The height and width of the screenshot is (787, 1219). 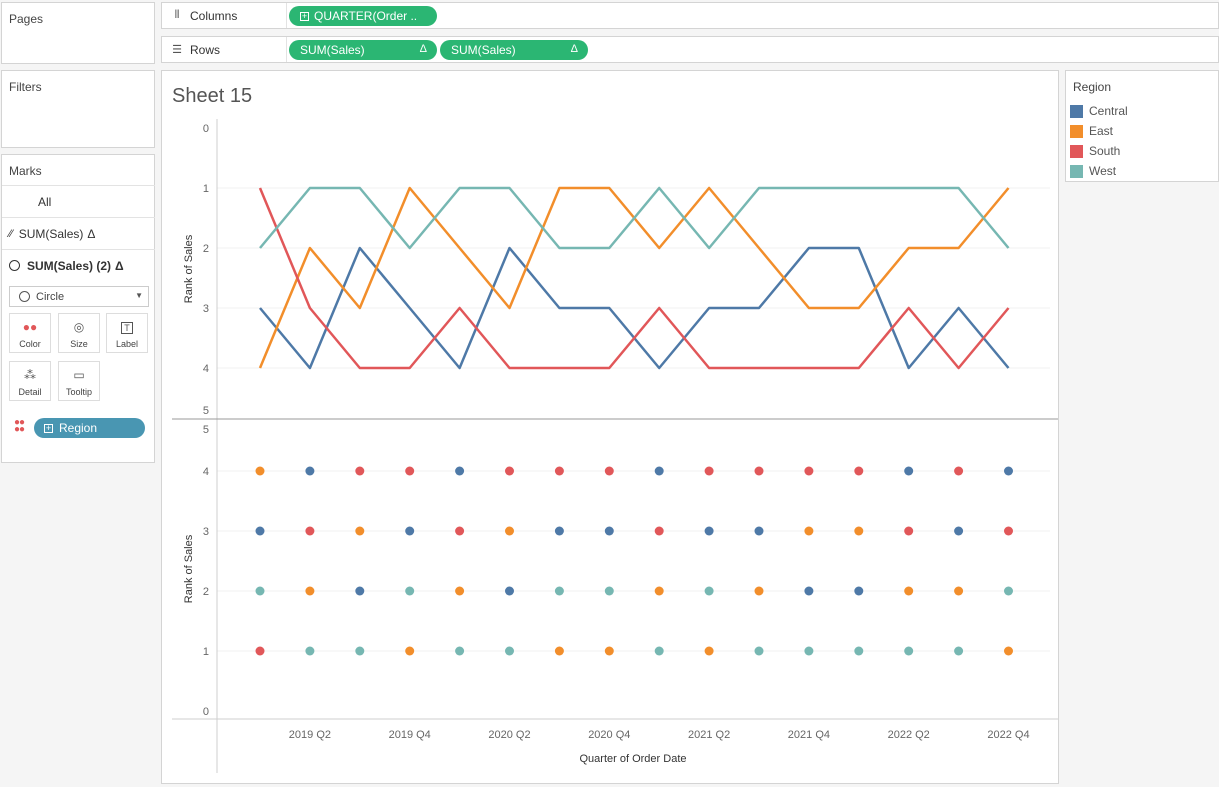 I want to click on columns-shelf: ⦀ Columns + QUARTER(Order .., so click(x=690, y=15).